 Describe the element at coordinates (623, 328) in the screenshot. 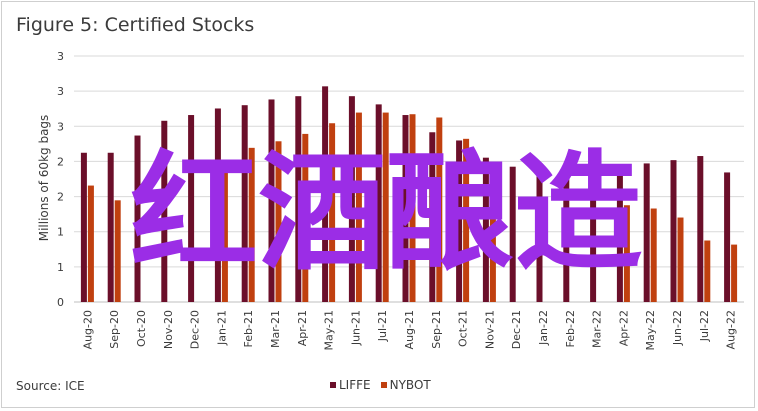

I see `x-tick-label: Apr-22` at that location.